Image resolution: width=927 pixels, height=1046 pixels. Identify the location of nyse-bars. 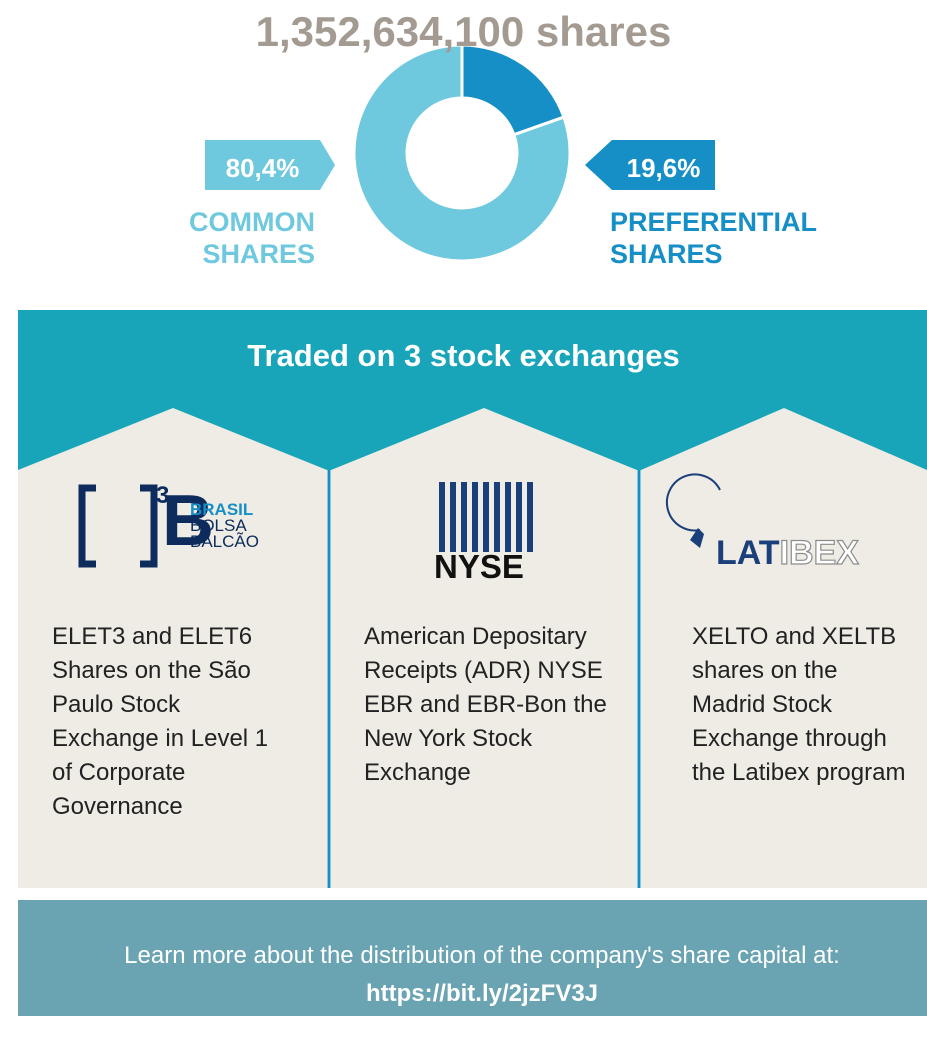
(486, 517).